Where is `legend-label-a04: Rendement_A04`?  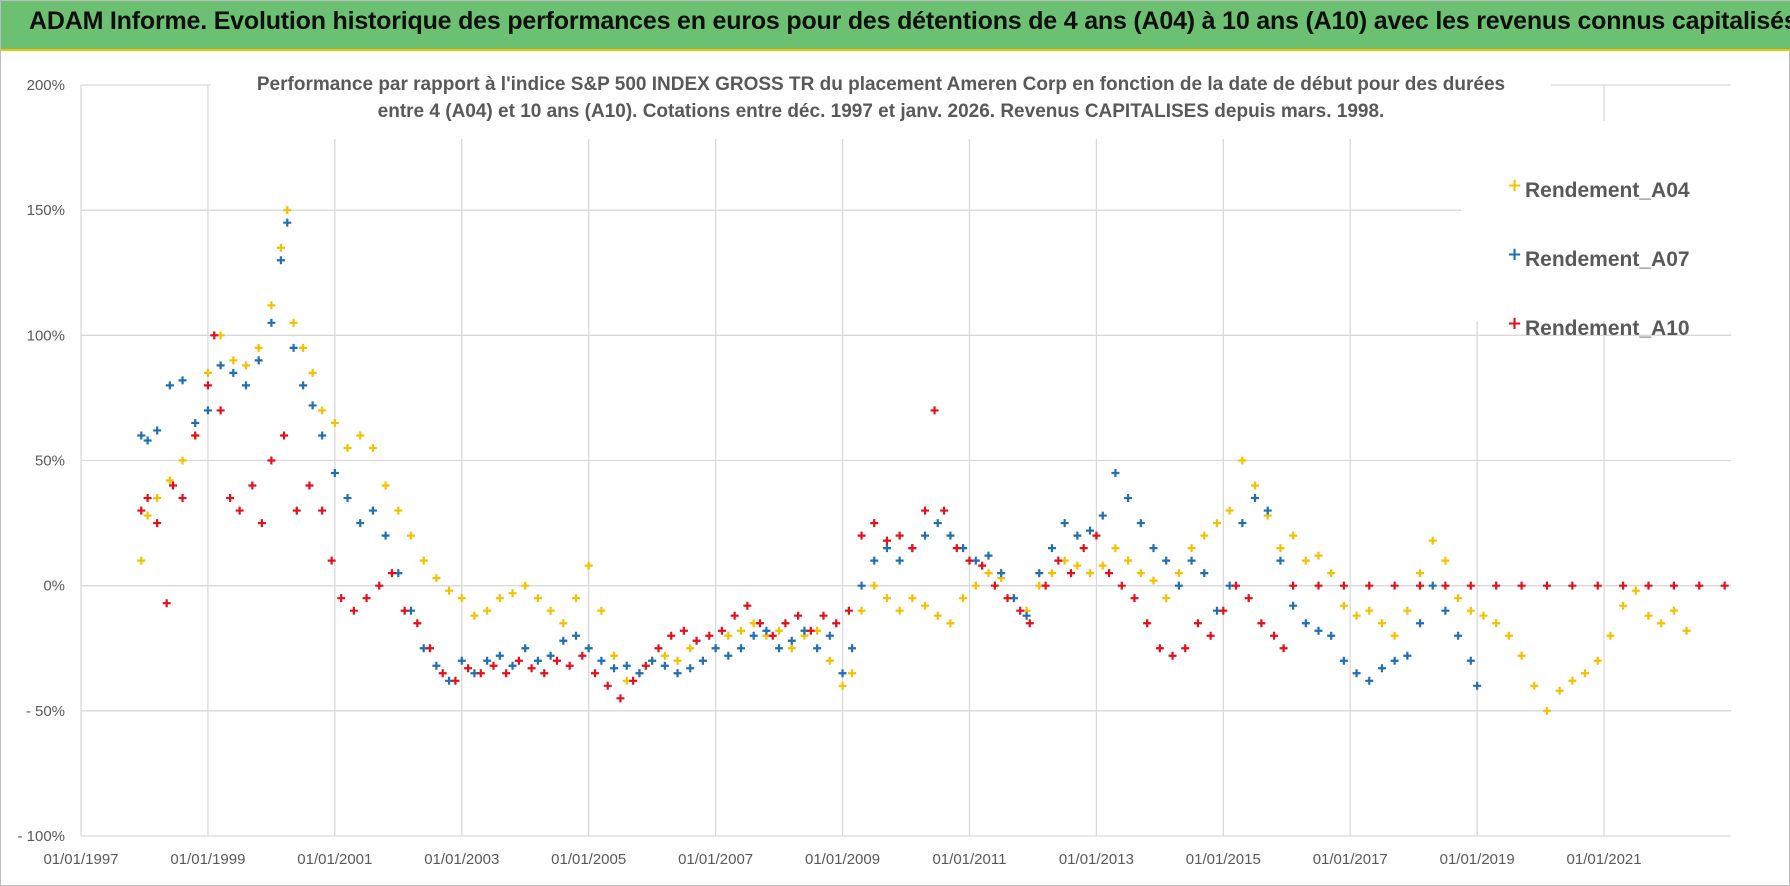
legend-label-a04: Rendement_A04 is located at coordinates (1607, 190).